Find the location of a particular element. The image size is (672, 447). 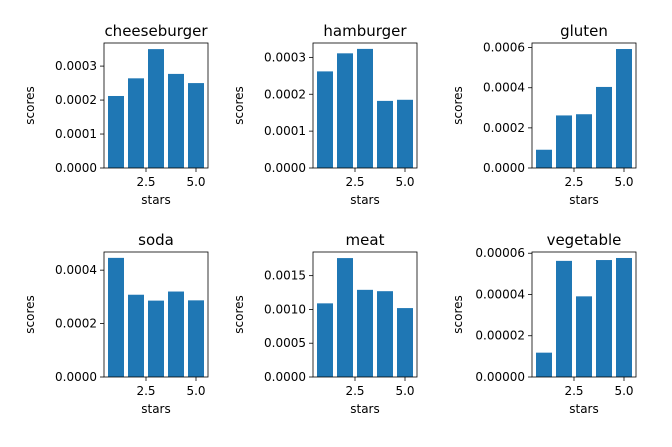

y-tick-label: 0.00002 is located at coordinates (500, 336).